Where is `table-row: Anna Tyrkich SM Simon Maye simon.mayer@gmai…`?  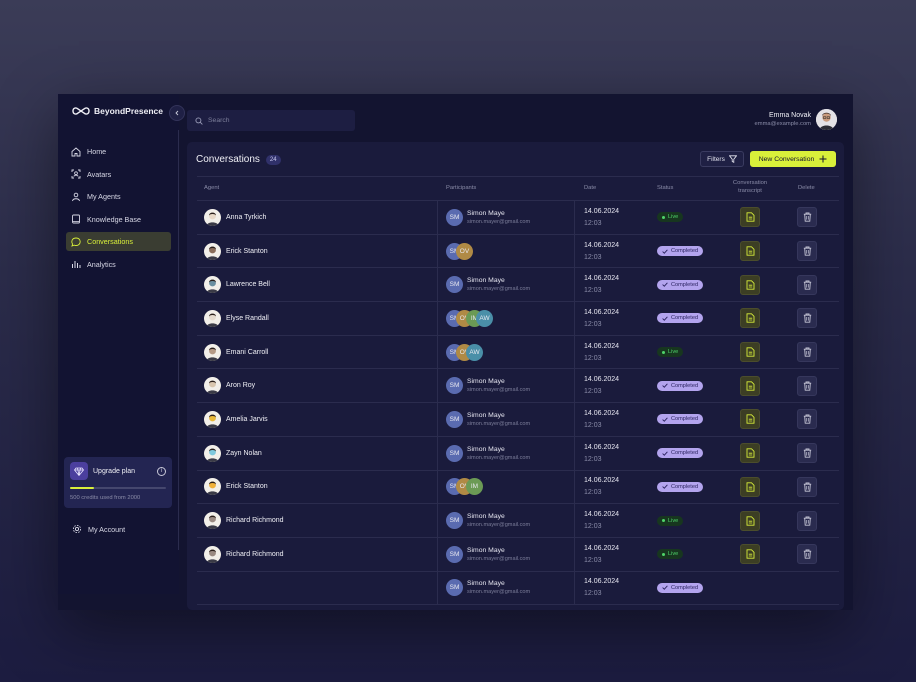
table-row: Anna Tyrkich SM Simon Maye simon.mayer@gmai… is located at coordinates (518, 218).